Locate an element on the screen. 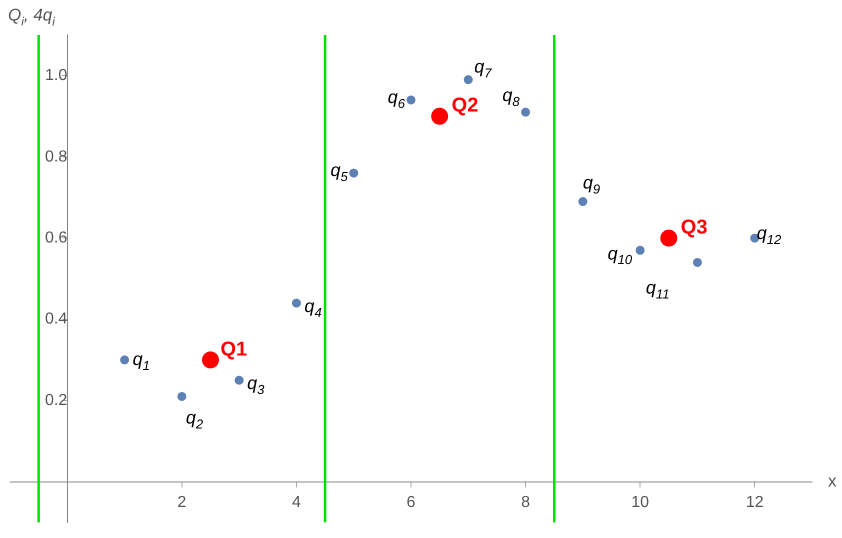 The height and width of the screenshot is (538, 842). y-tick-label: 0.6 is located at coordinates (56, 237).